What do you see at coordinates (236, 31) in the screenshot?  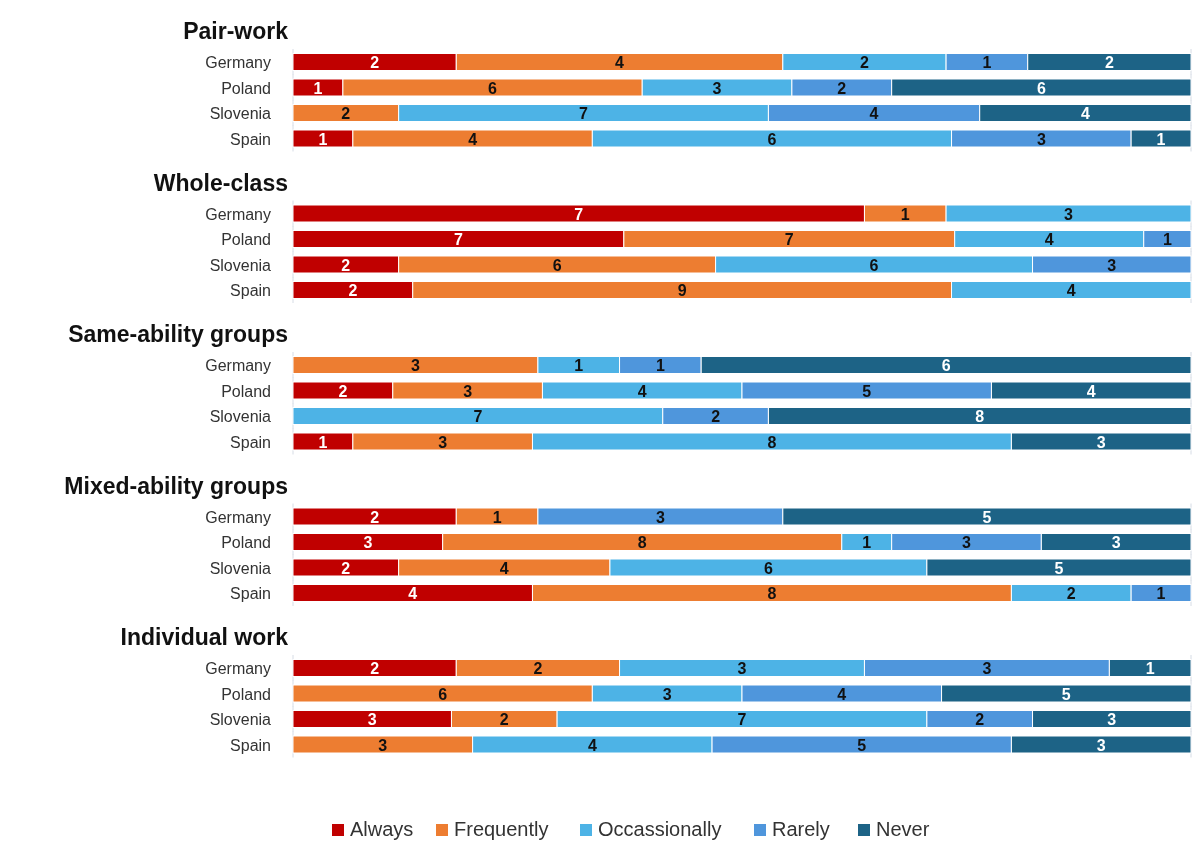 I see `chart-title: Pair-work` at bounding box center [236, 31].